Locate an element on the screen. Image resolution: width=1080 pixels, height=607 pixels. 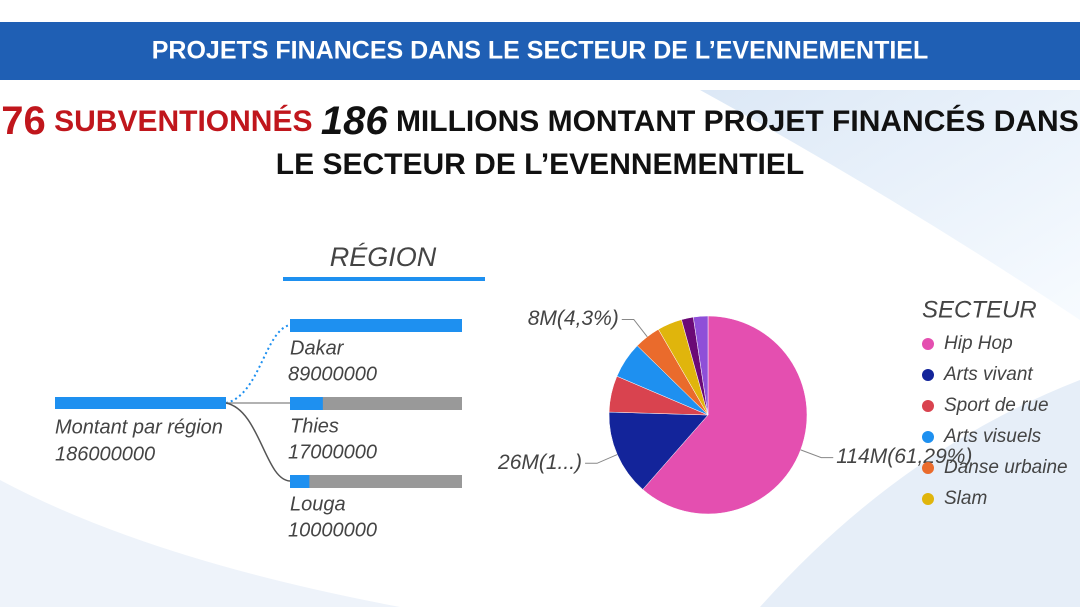
headline-text: MILLIONS MONTANT PROJET FINANCÉS DANS is located at coordinates (737, 121).